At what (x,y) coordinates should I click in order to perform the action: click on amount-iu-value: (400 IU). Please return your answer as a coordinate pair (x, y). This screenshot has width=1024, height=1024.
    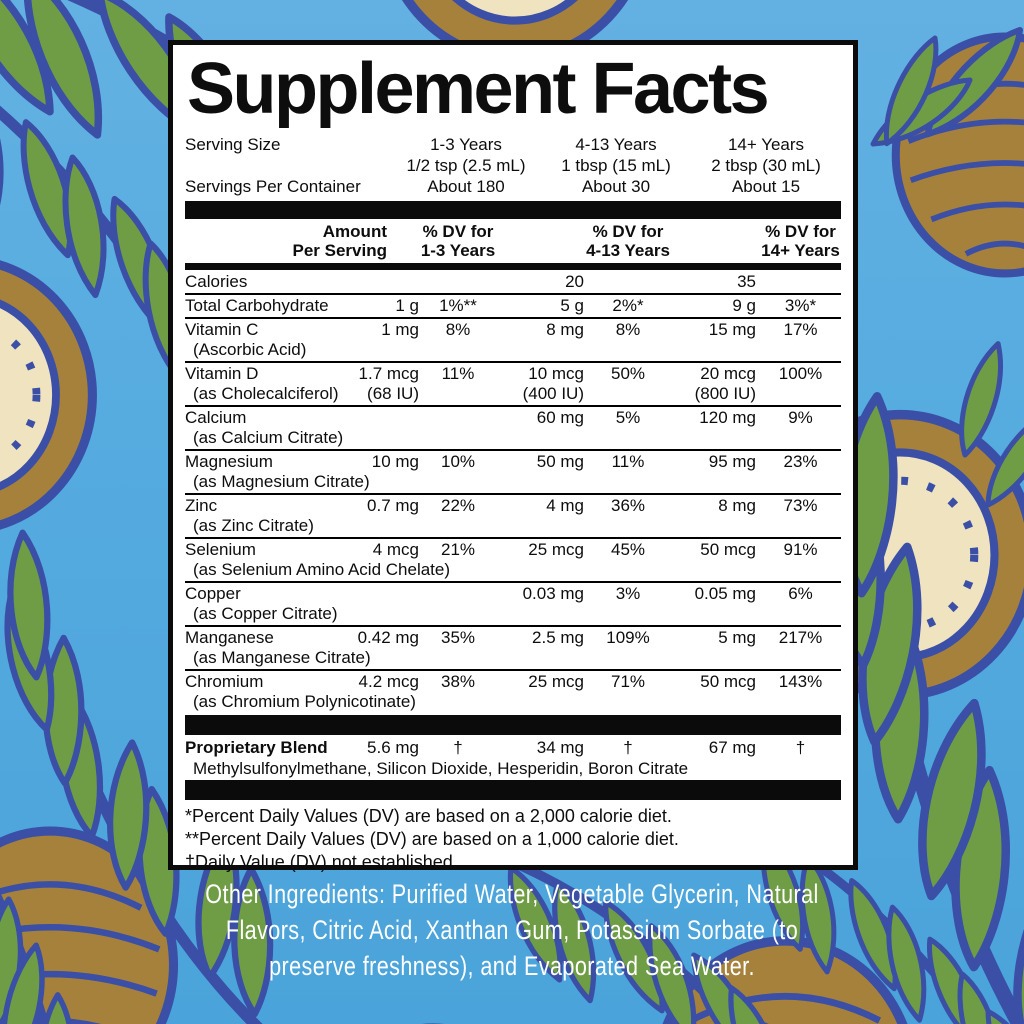
    Looking at the image, I should click on (553, 394).